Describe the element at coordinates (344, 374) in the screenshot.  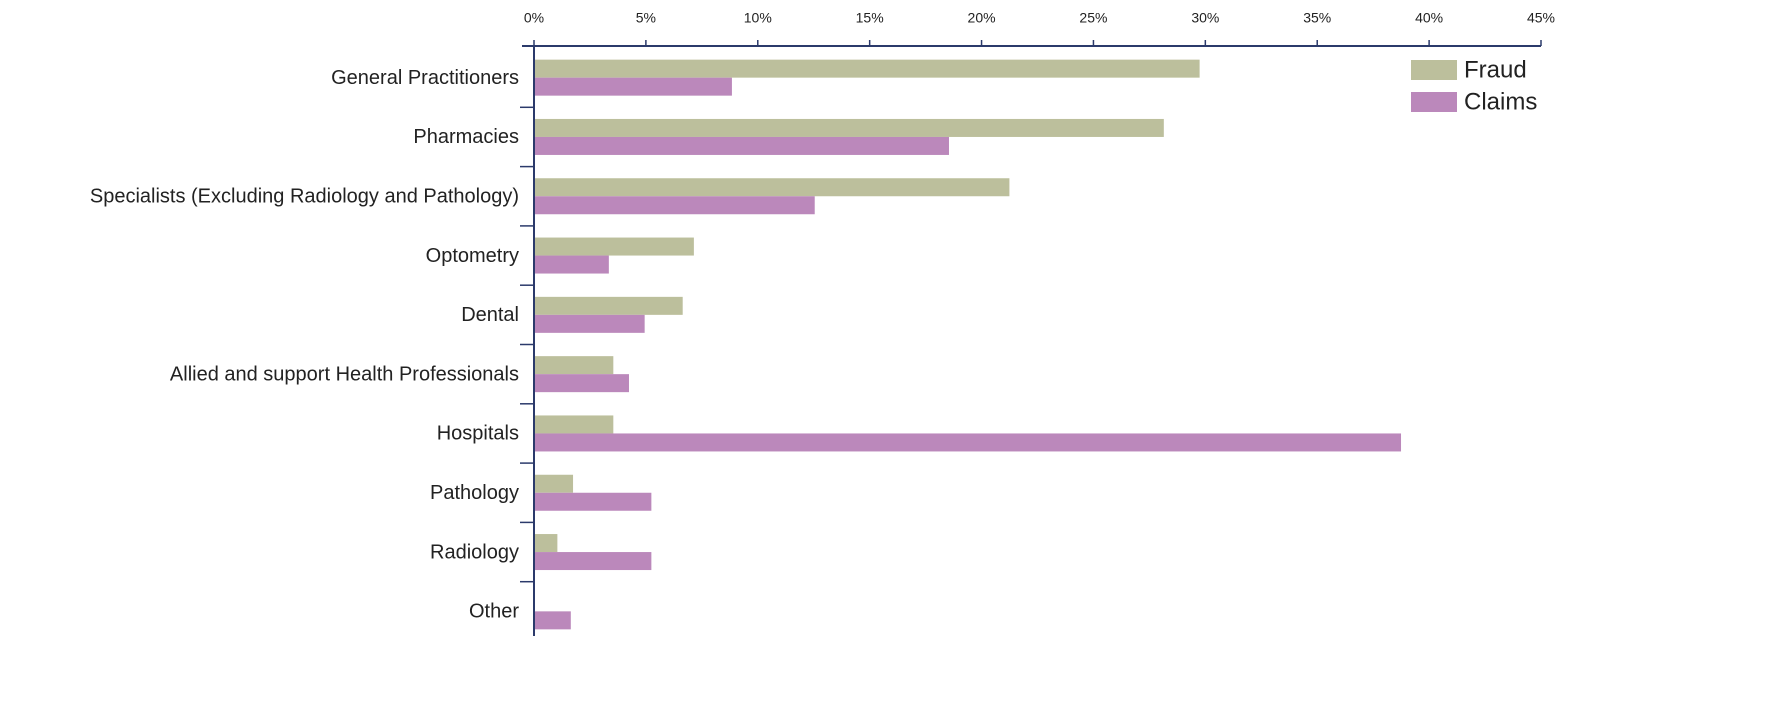
I see `y-tick-label: Allied and support Health Professionals` at that location.